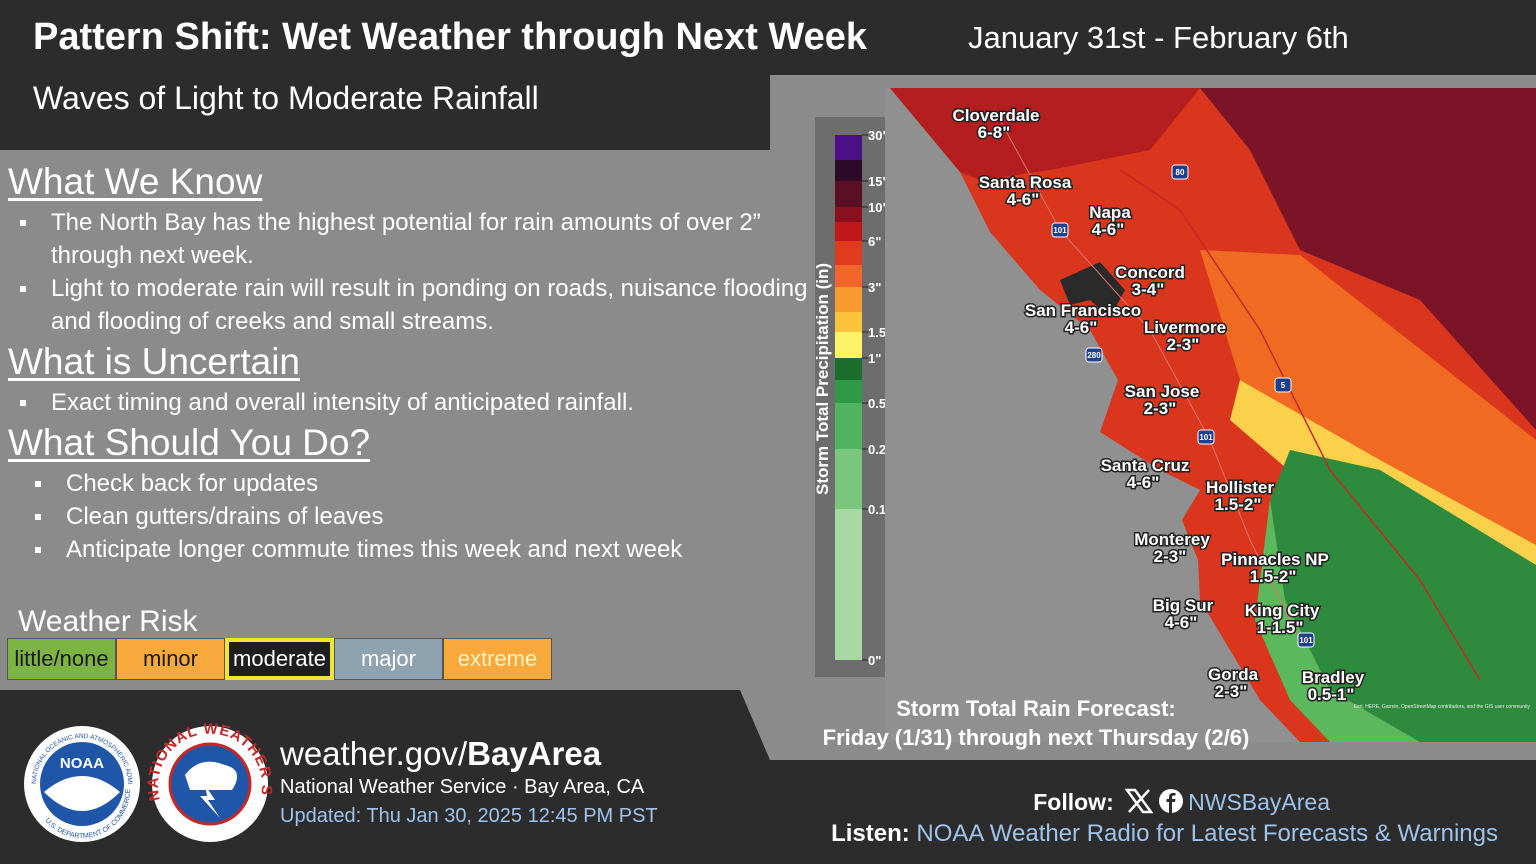 The width and height of the screenshot is (1536, 864). What do you see at coordinates (1183, 605) in the screenshot?
I see `place-name: Big Sur` at bounding box center [1183, 605].